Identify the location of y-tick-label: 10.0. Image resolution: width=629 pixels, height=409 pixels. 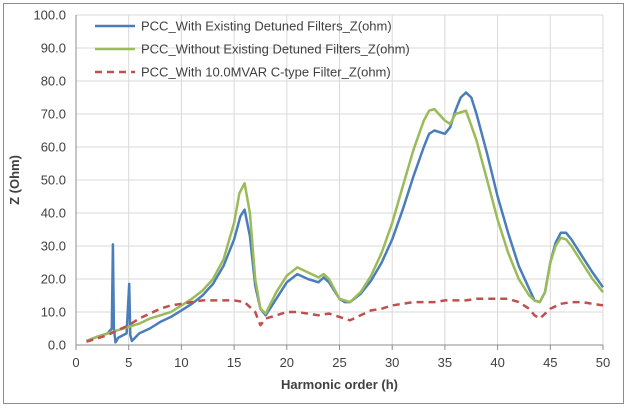
(53, 312).